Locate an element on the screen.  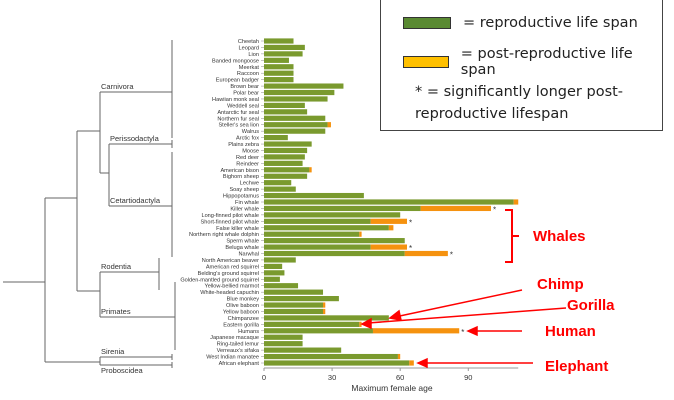
species-label: Hawiian monk seal is located at coordinates (235, 100).